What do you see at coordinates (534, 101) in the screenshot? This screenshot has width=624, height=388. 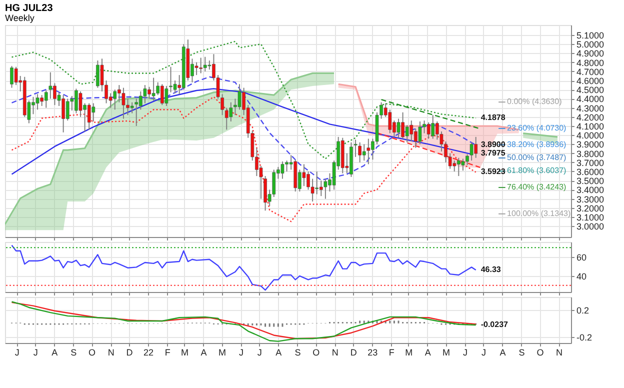 I see `ref-line-label: 0.00% (4.3630)` at bounding box center [534, 101].